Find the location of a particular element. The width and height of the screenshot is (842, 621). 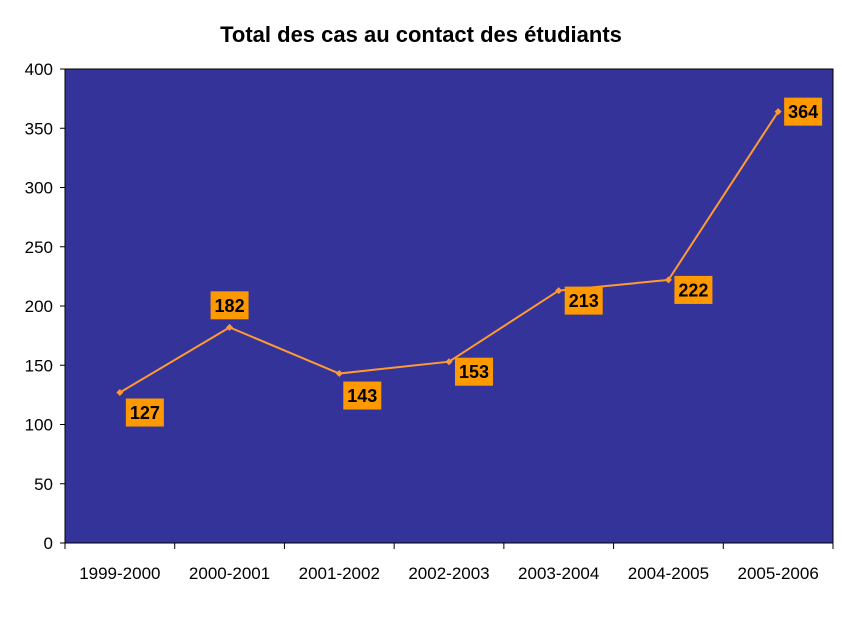

y-tick-label: 400 is located at coordinates (39, 69).